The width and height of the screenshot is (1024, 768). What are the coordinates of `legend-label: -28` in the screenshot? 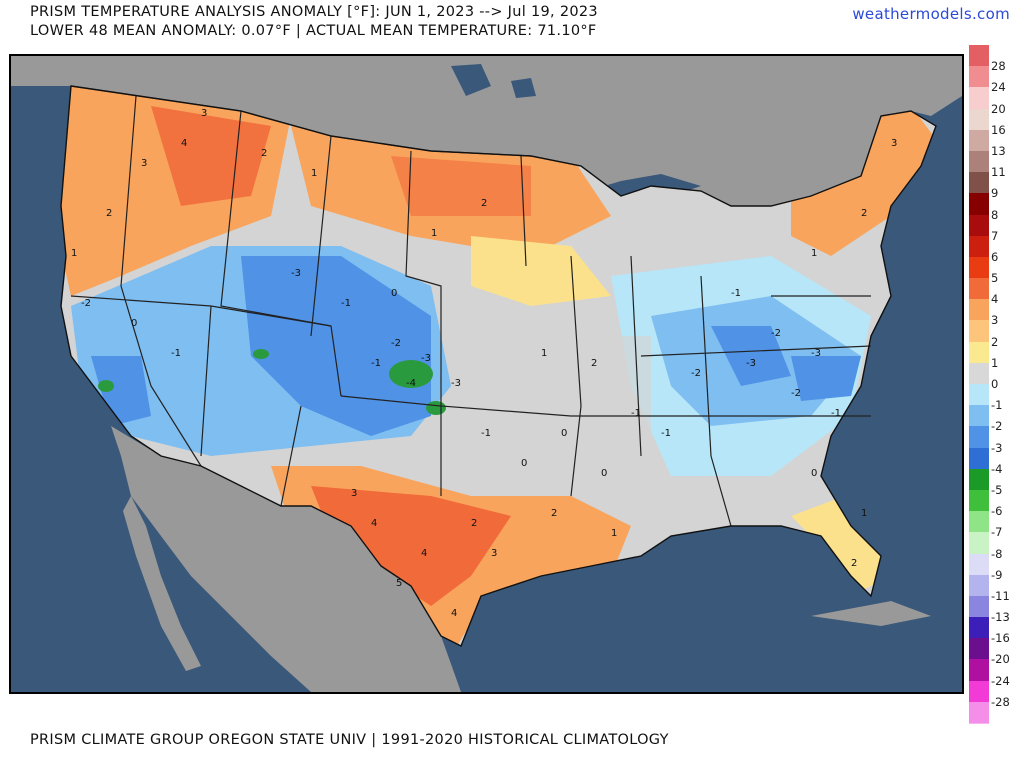 It's located at (1000, 701).